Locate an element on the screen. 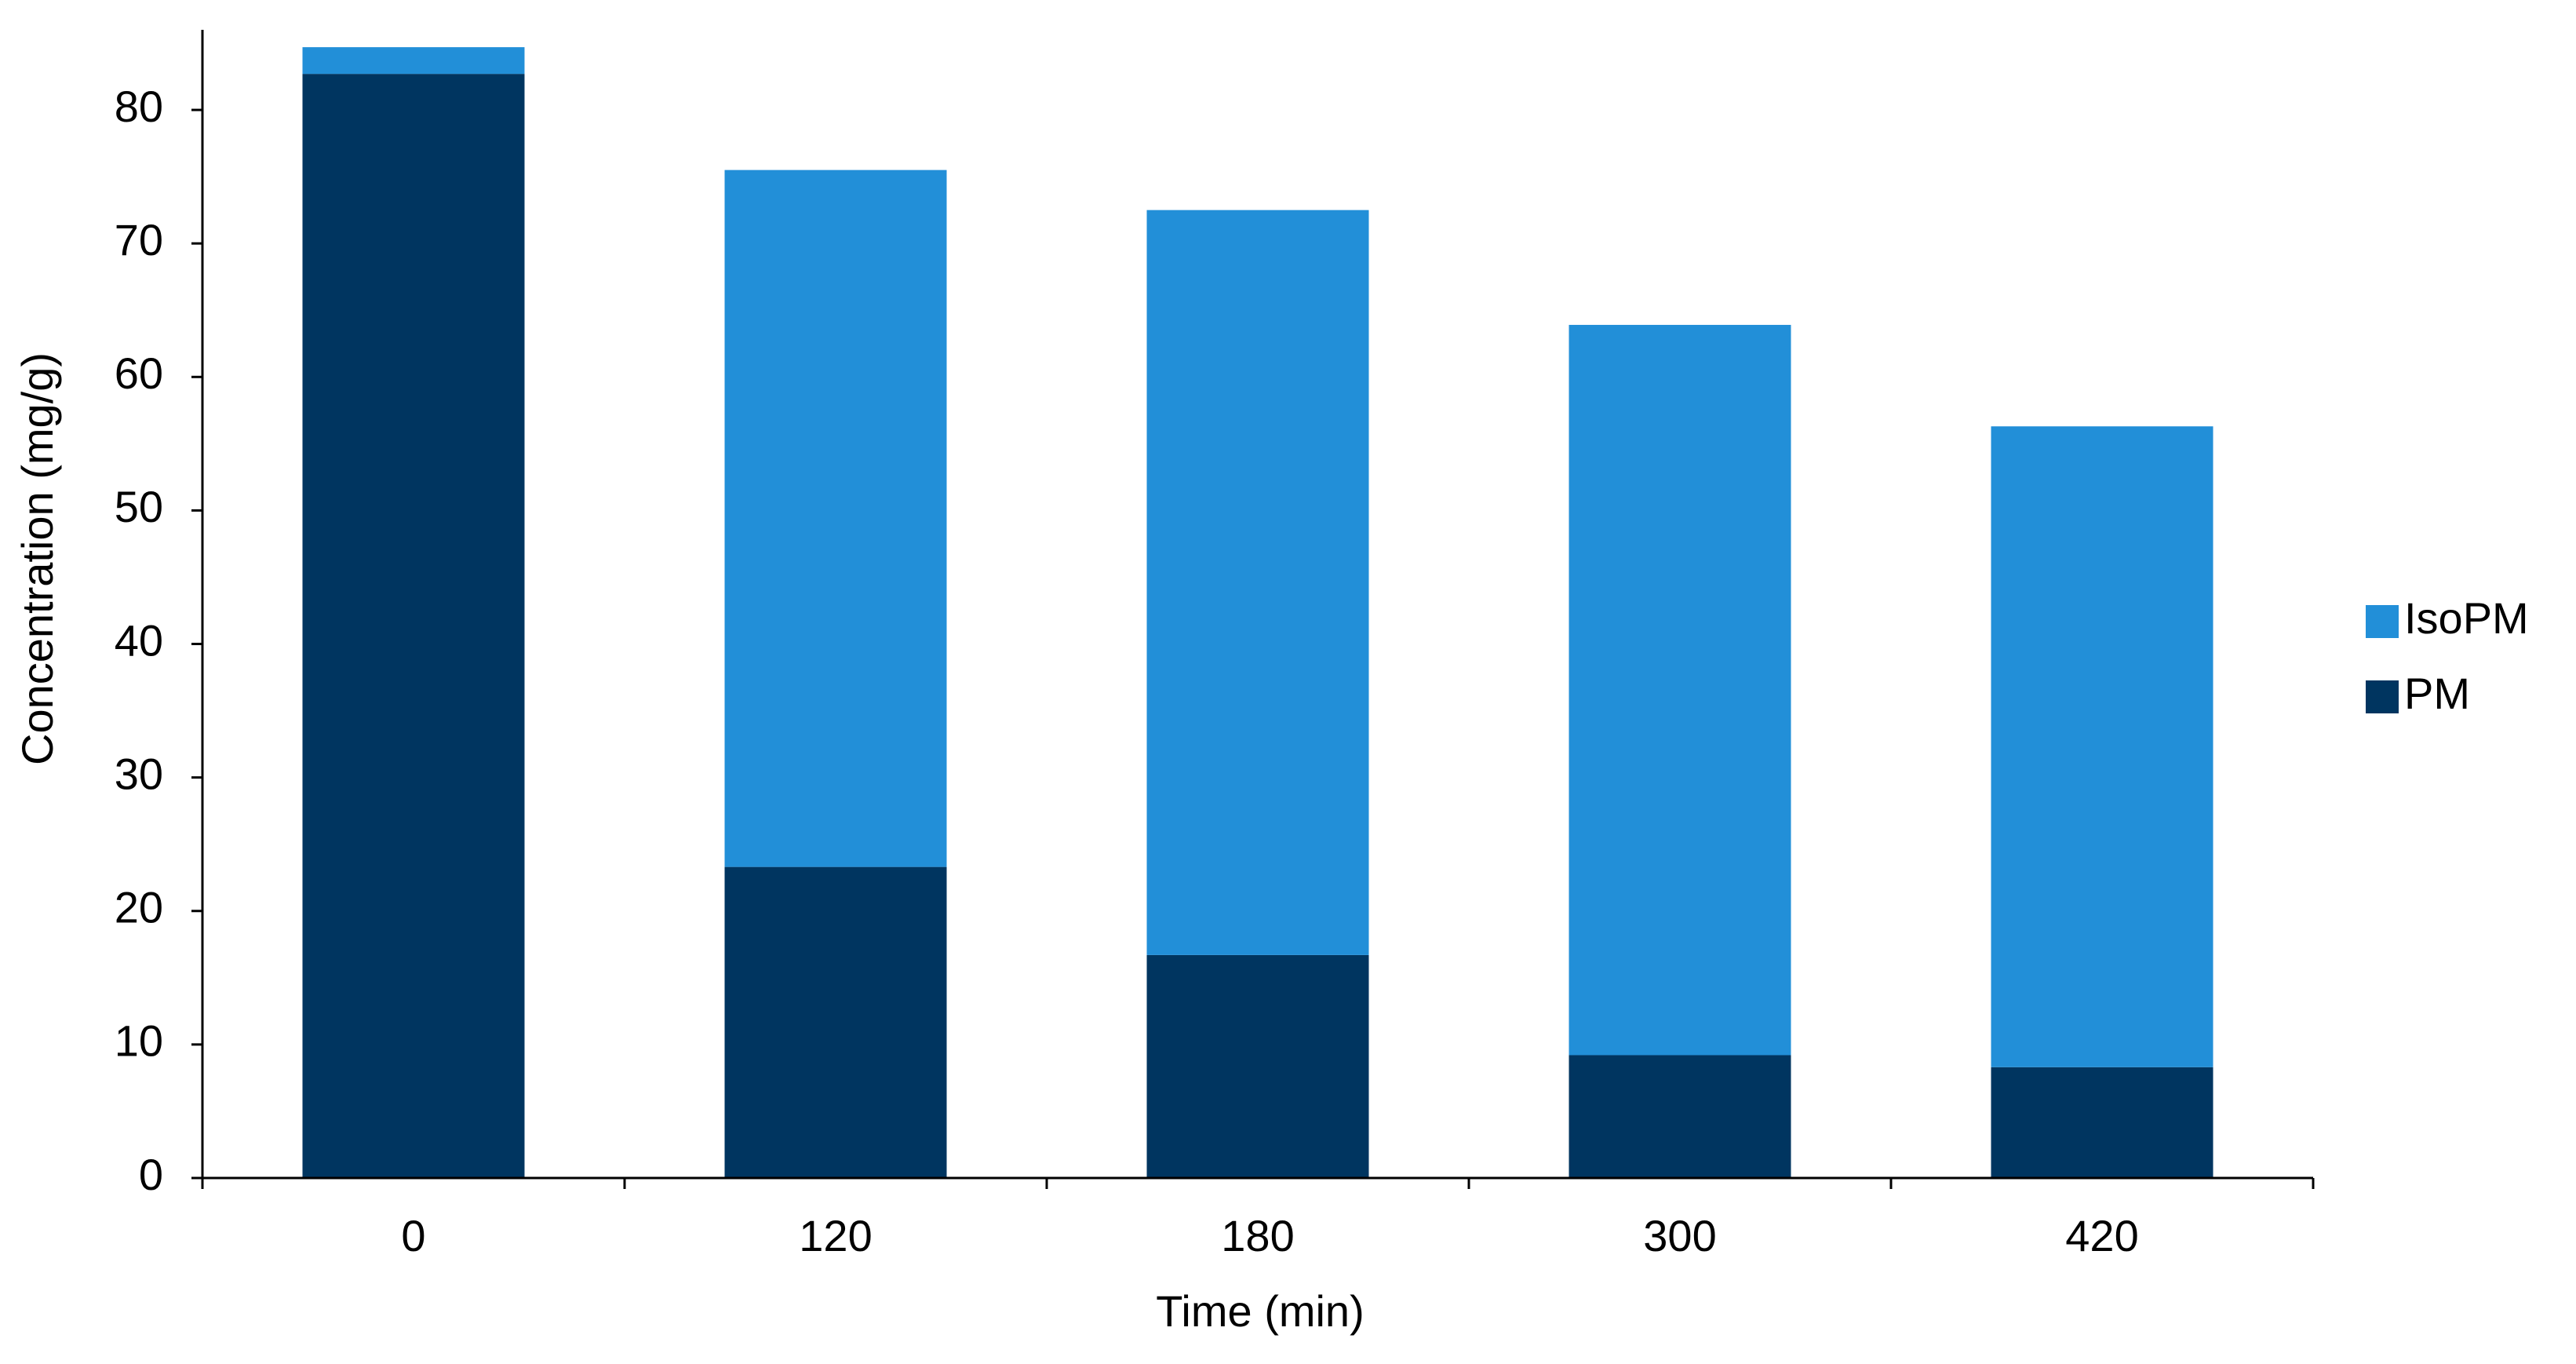 Image resolution: width=2576 pixels, height=1364 pixels. x-tick-label: 420 is located at coordinates (2101, 1235).